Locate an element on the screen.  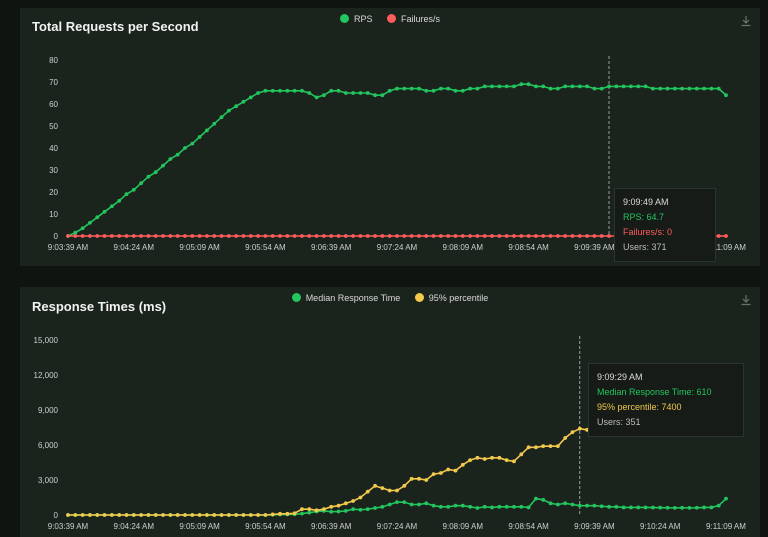
legend-item-rps: RPS is located at coordinates (355, 19).